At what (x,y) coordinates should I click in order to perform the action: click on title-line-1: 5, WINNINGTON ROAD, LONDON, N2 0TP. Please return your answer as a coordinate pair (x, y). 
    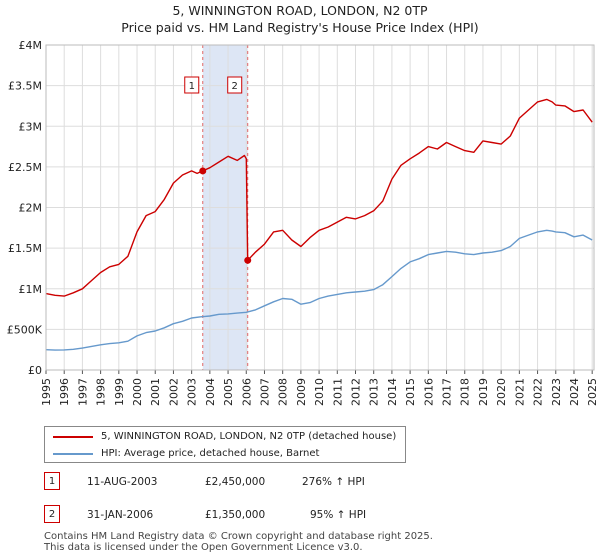
    Looking at the image, I should click on (300, 10).